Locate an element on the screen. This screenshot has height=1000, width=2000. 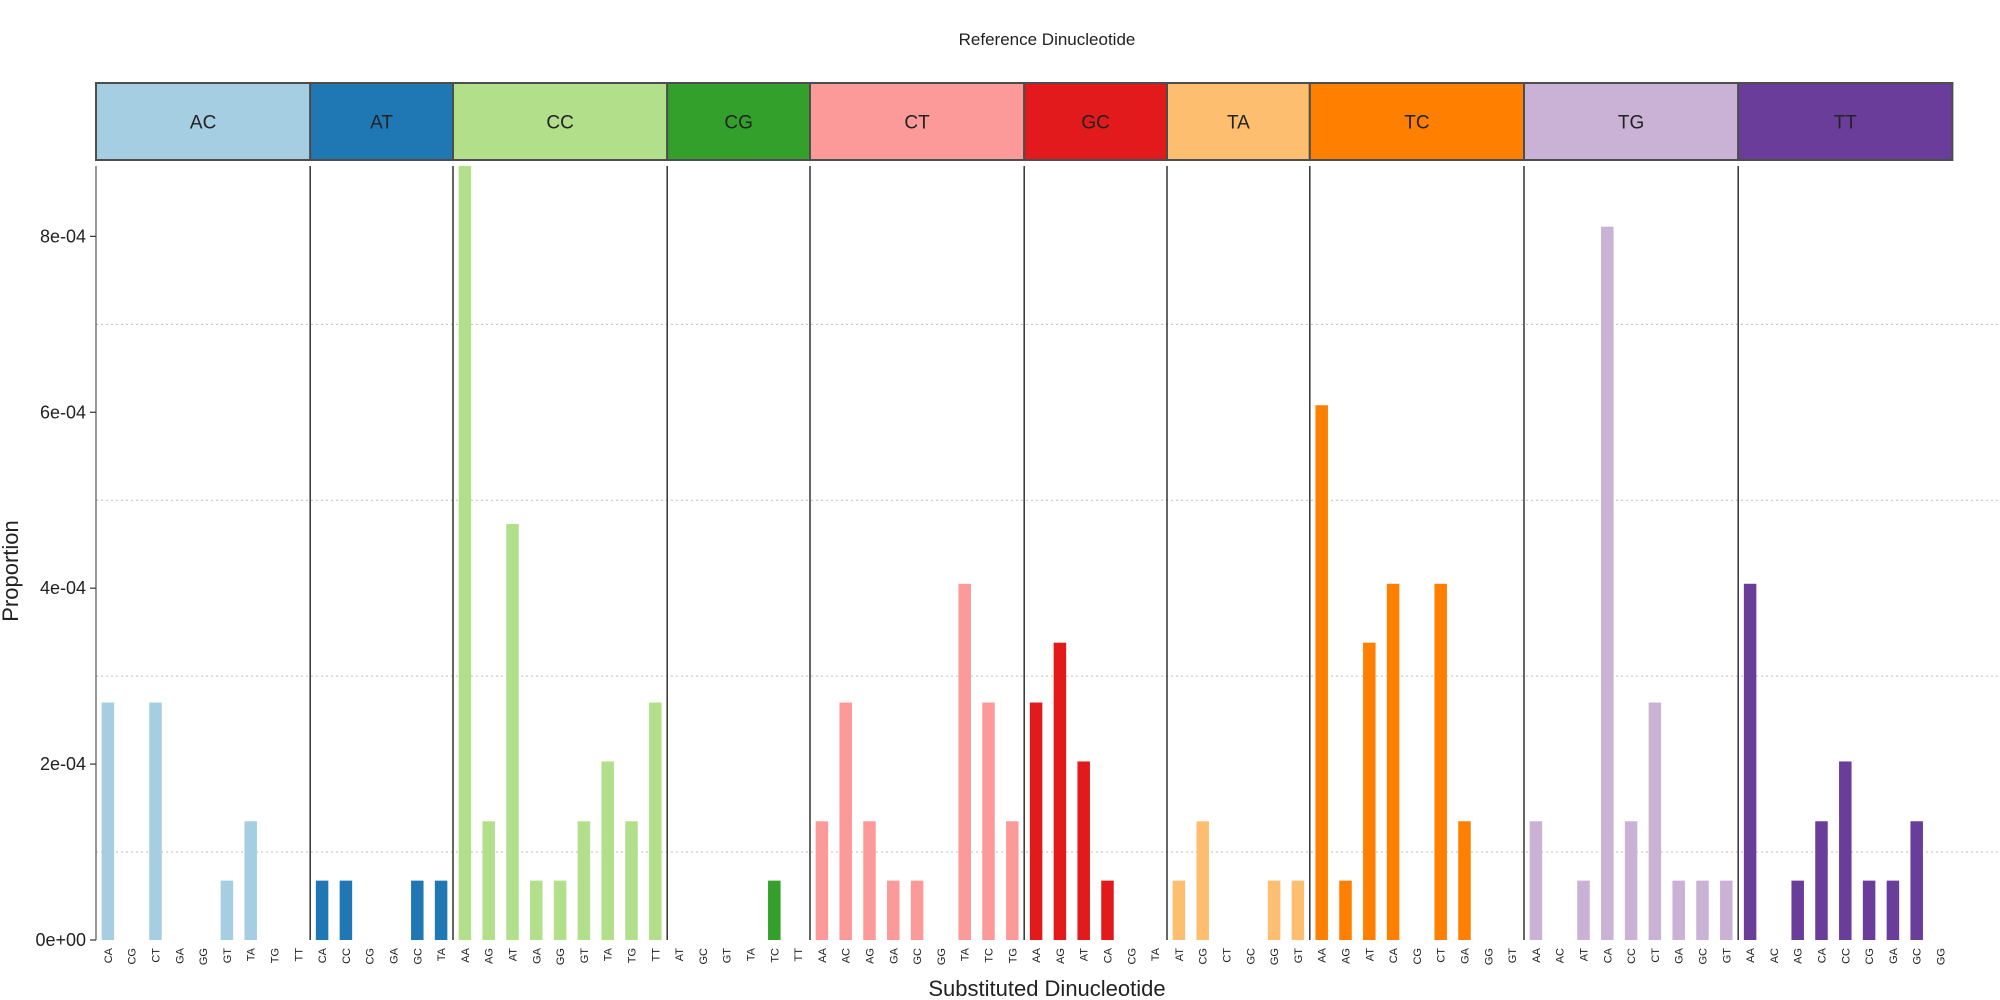
bar-ct-ta is located at coordinates (964, 761).